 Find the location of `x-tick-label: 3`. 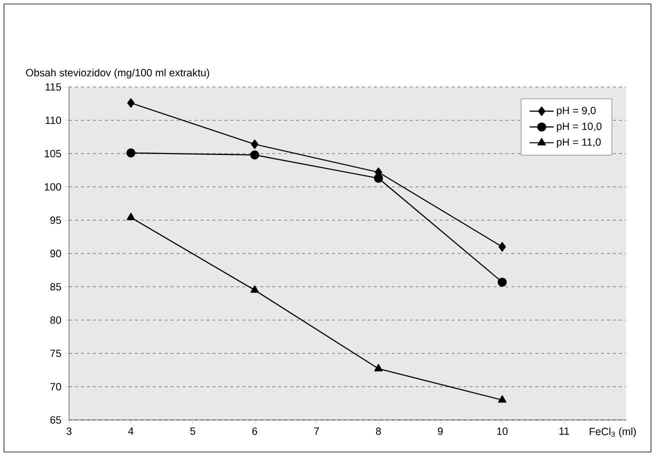

x-tick-label: 3 is located at coordinates (69, 431).